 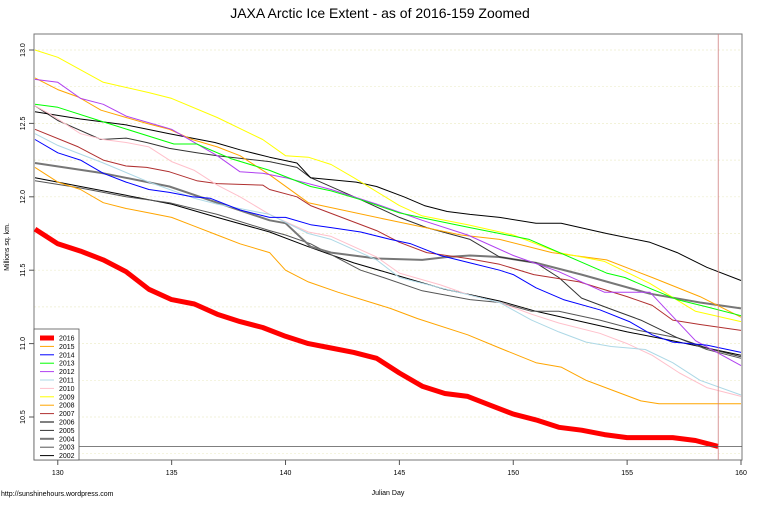 What do you see at coordinates (7, 247) in the screenshot?
I see `y-axis-label: Millions sq. km.` at bounding box center [7, 247].